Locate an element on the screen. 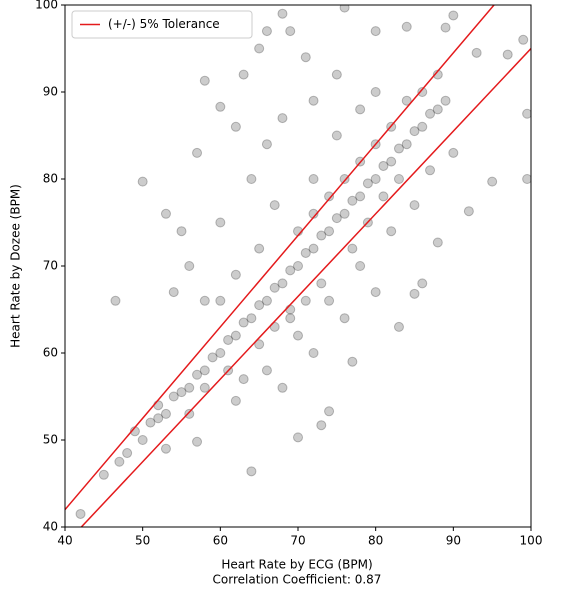  y-axis-label: Heart Rate by Dozee (BPM) is located at coordinates (16, 266).